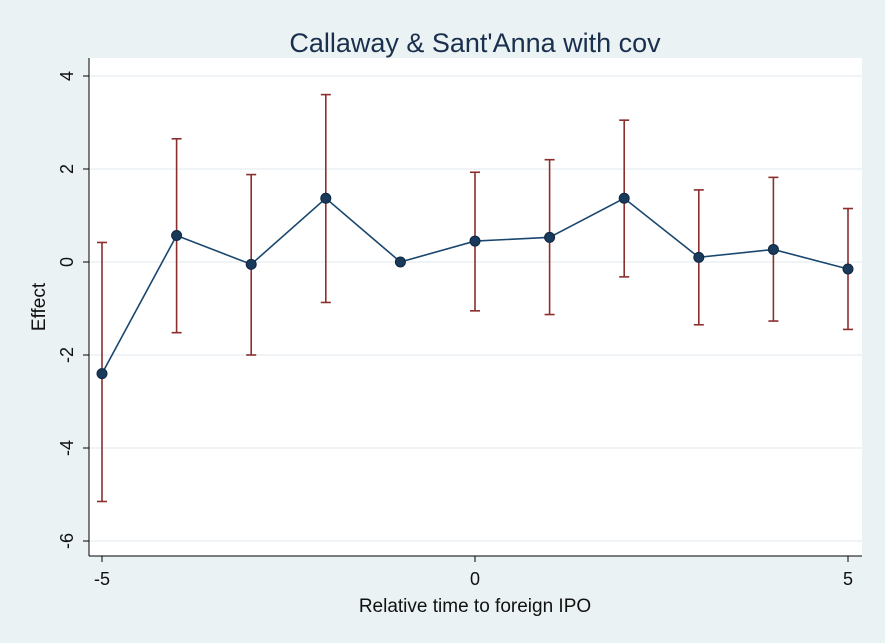 Image resolution: width=885 pixels, height=643 pixels. Describe the element at coordinates (67, 76) in the screenshot. I see `y-tick-label: 4` at that location.